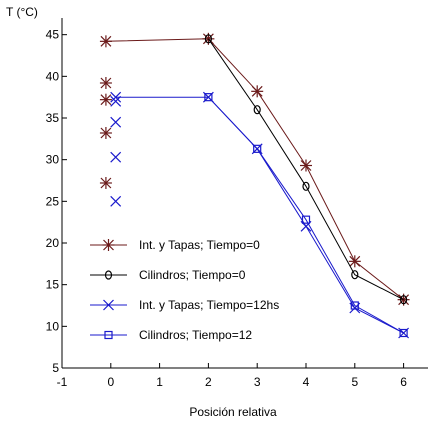 The image size is (441, 428). Describe the element at coordinates (53, 76) in the screenshot. I see `y-tick-label: 40` at that location.